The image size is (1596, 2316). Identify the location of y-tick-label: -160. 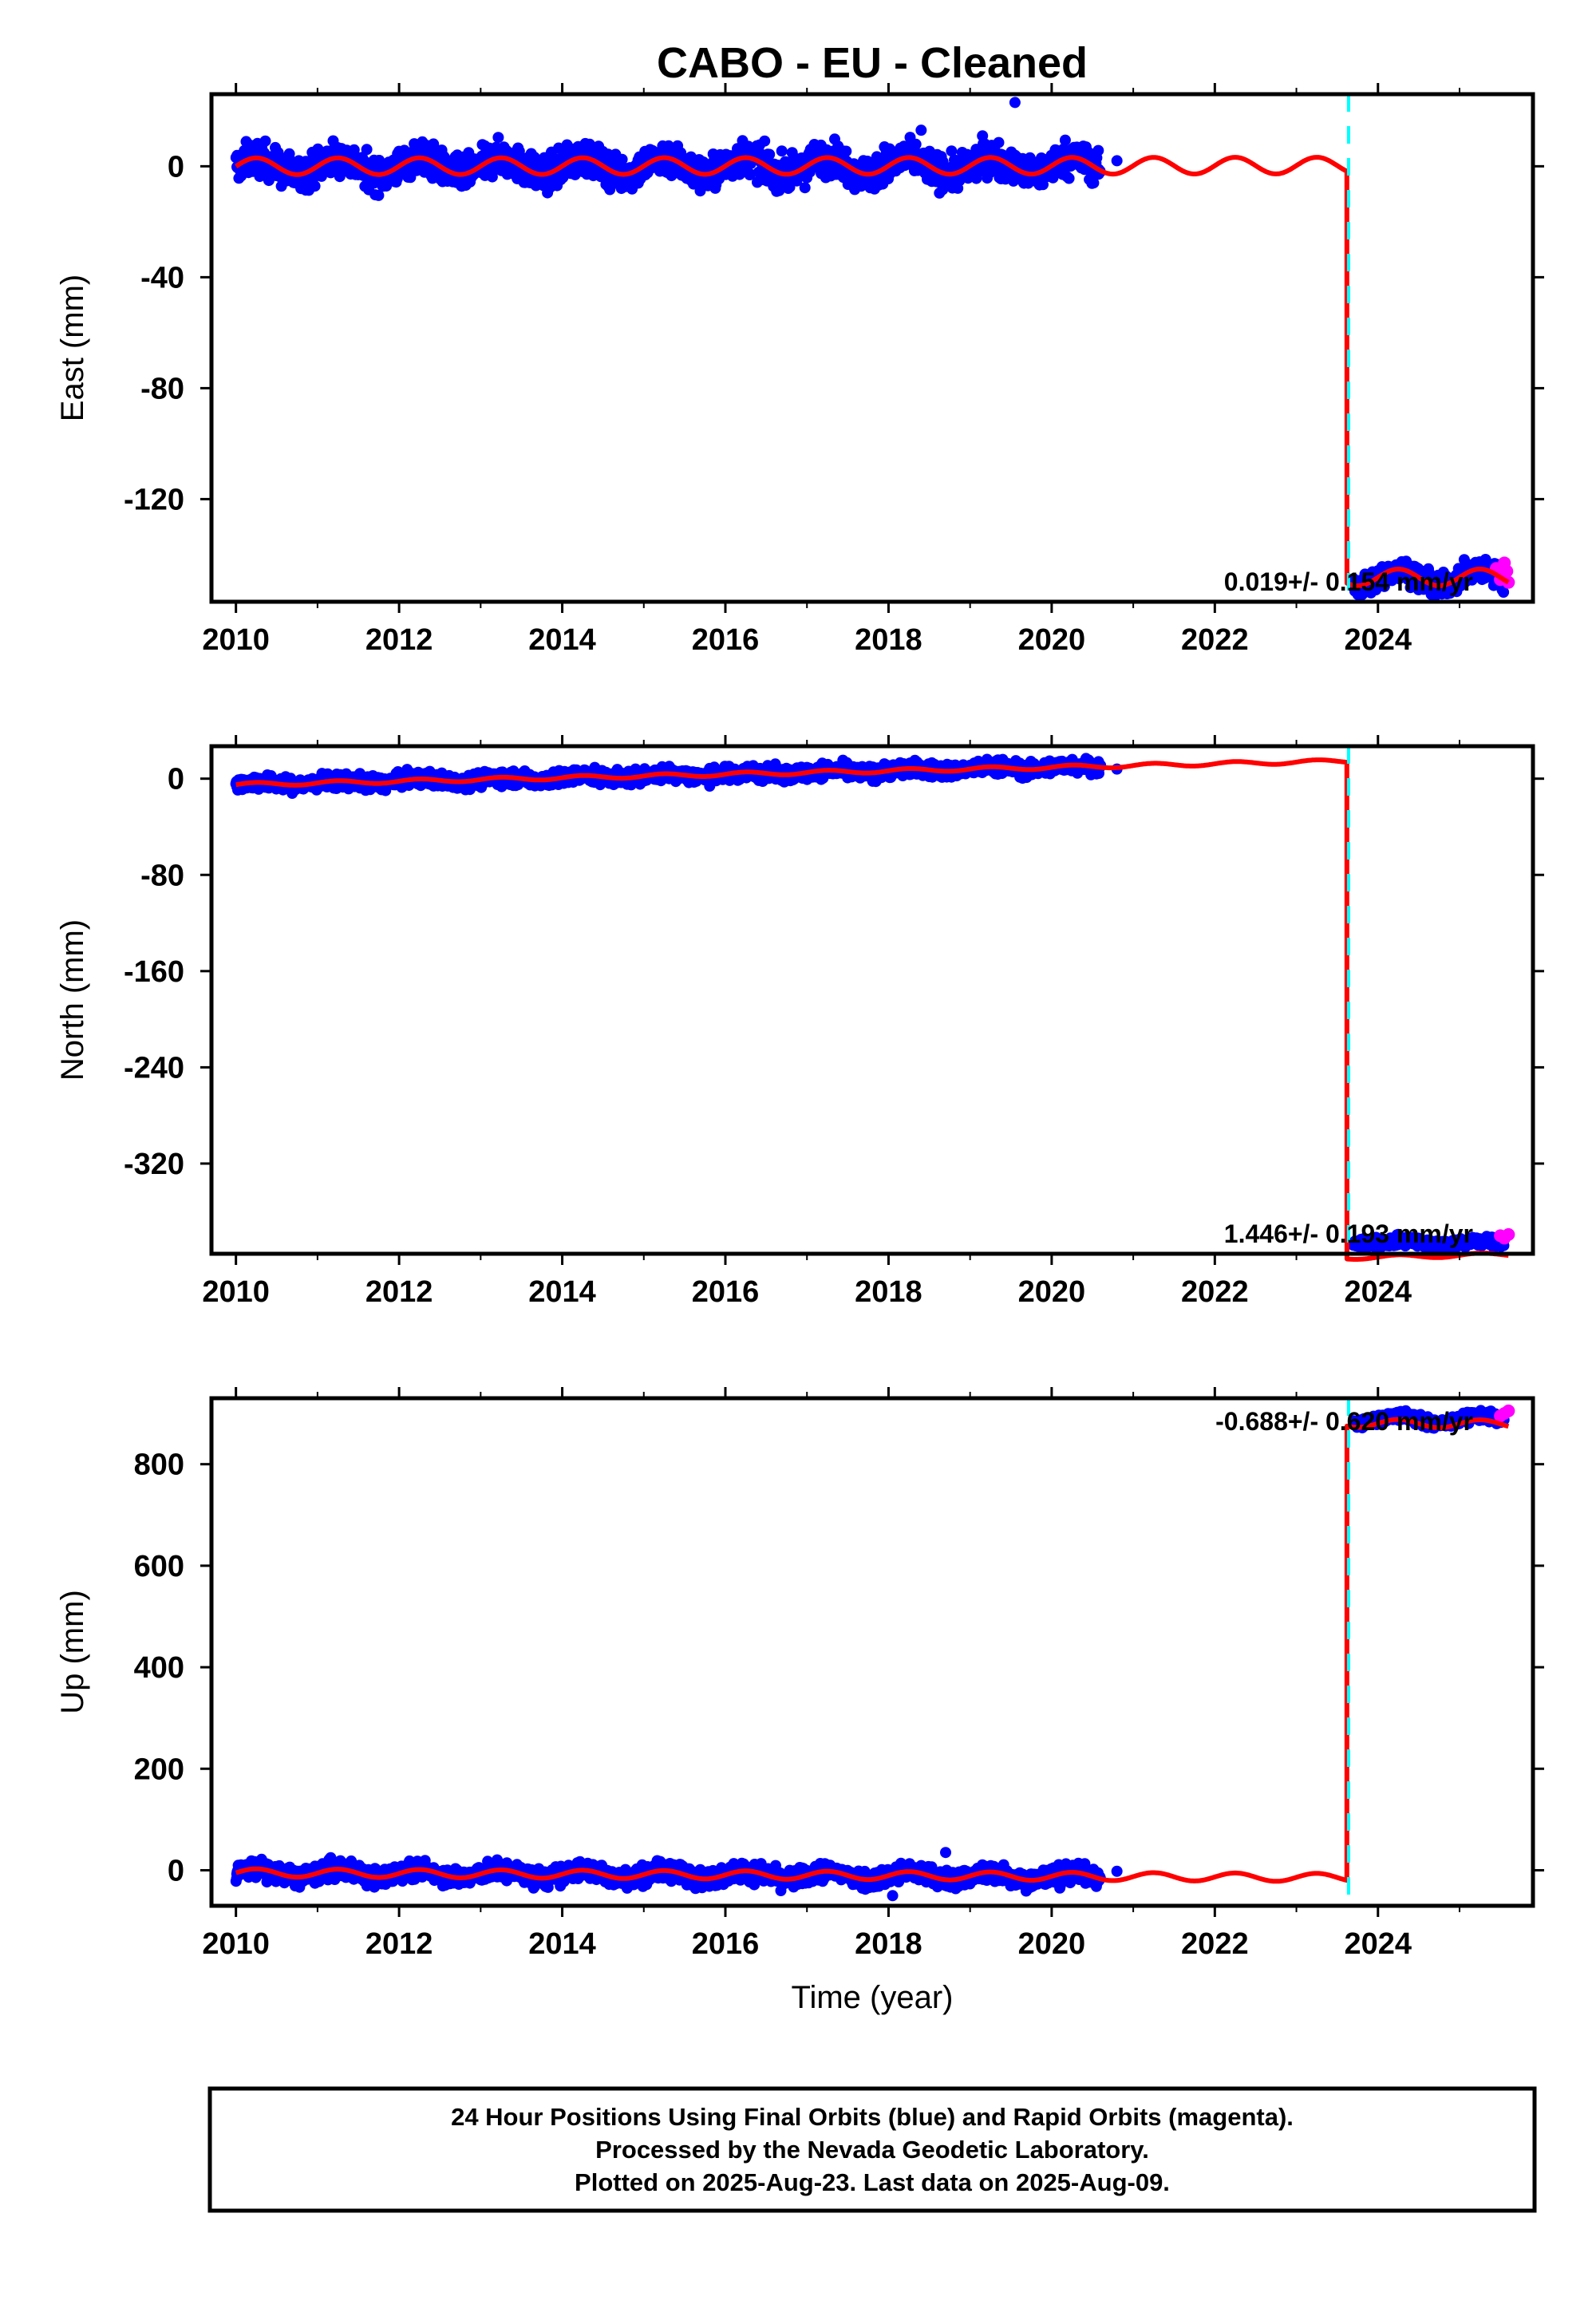
(154, 972).